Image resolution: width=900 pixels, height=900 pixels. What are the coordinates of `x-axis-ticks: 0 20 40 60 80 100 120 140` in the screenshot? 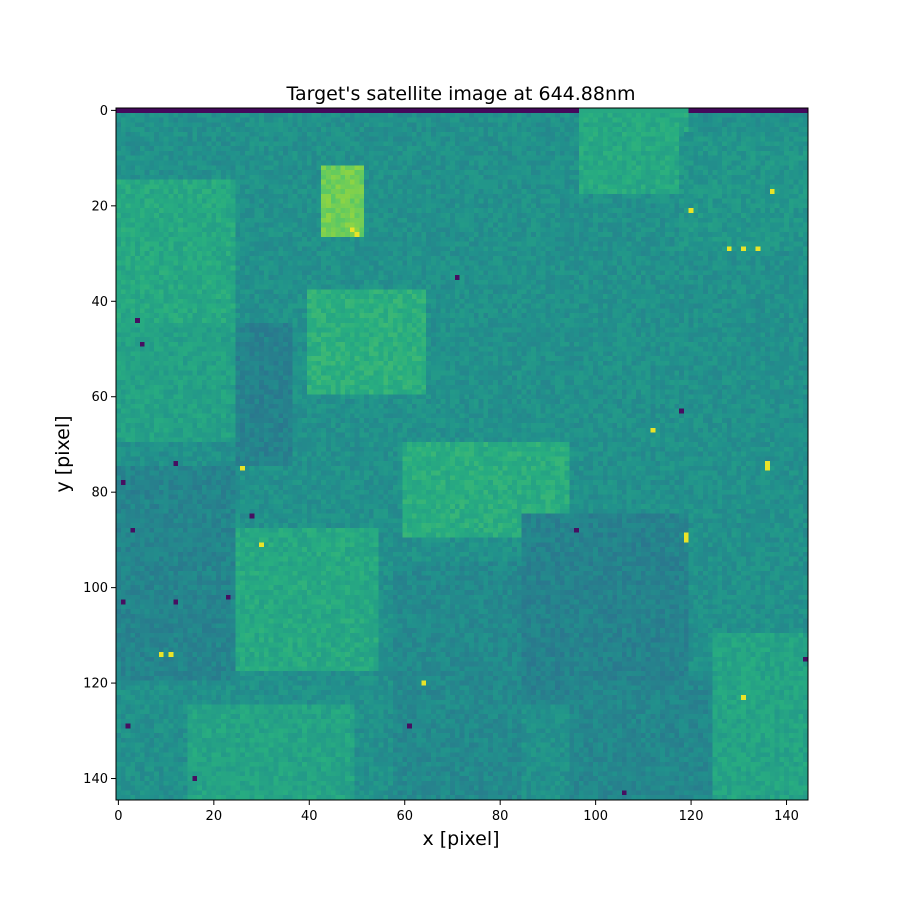 It's located at (456, 812).